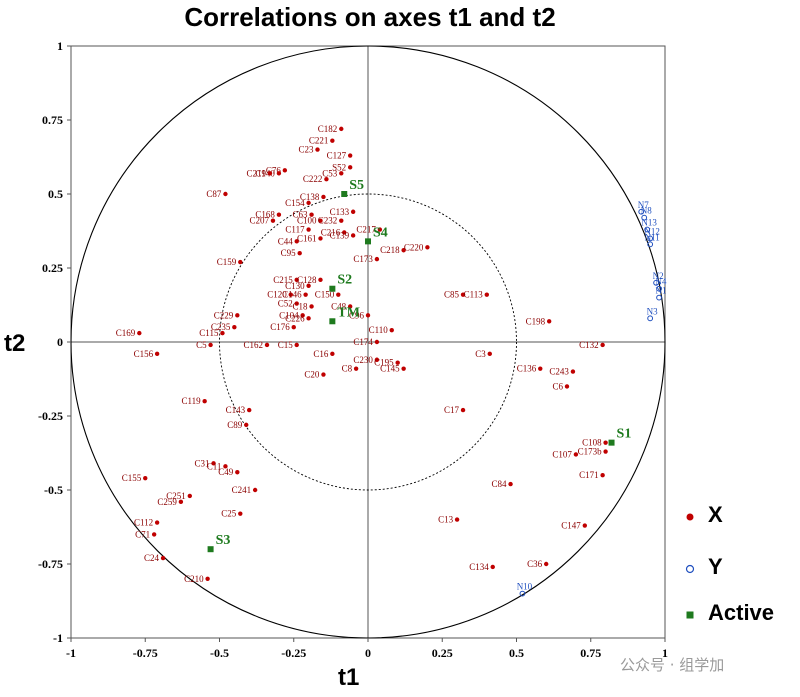  I want to click on point-label-x: C115, so click(209, 333).